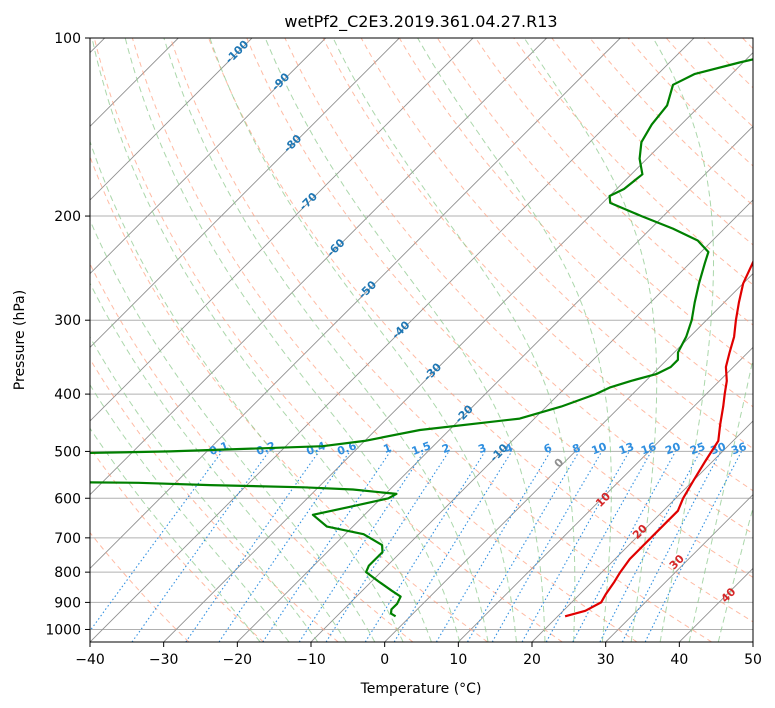 Image resolution: width=775 pixels, height=708 pixels. I want to click on y-tick-label: 600, so click(67, 499).